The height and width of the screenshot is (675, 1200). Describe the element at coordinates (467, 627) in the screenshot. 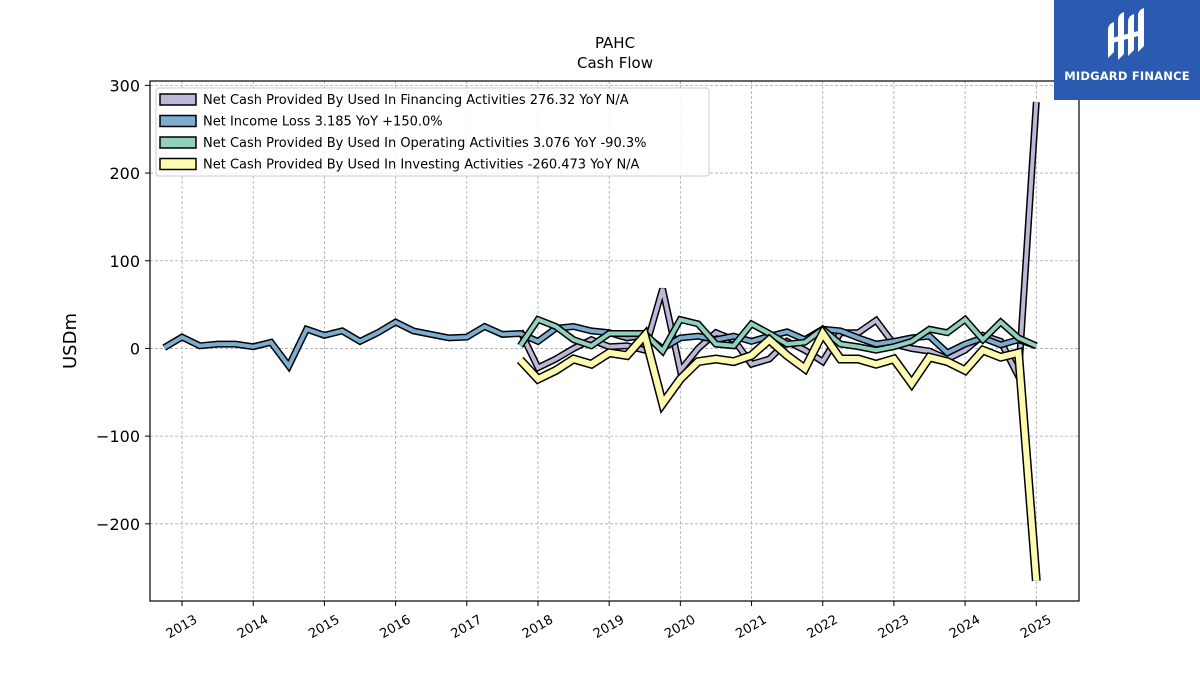

I see `x-tick-label: 2017` at that location.